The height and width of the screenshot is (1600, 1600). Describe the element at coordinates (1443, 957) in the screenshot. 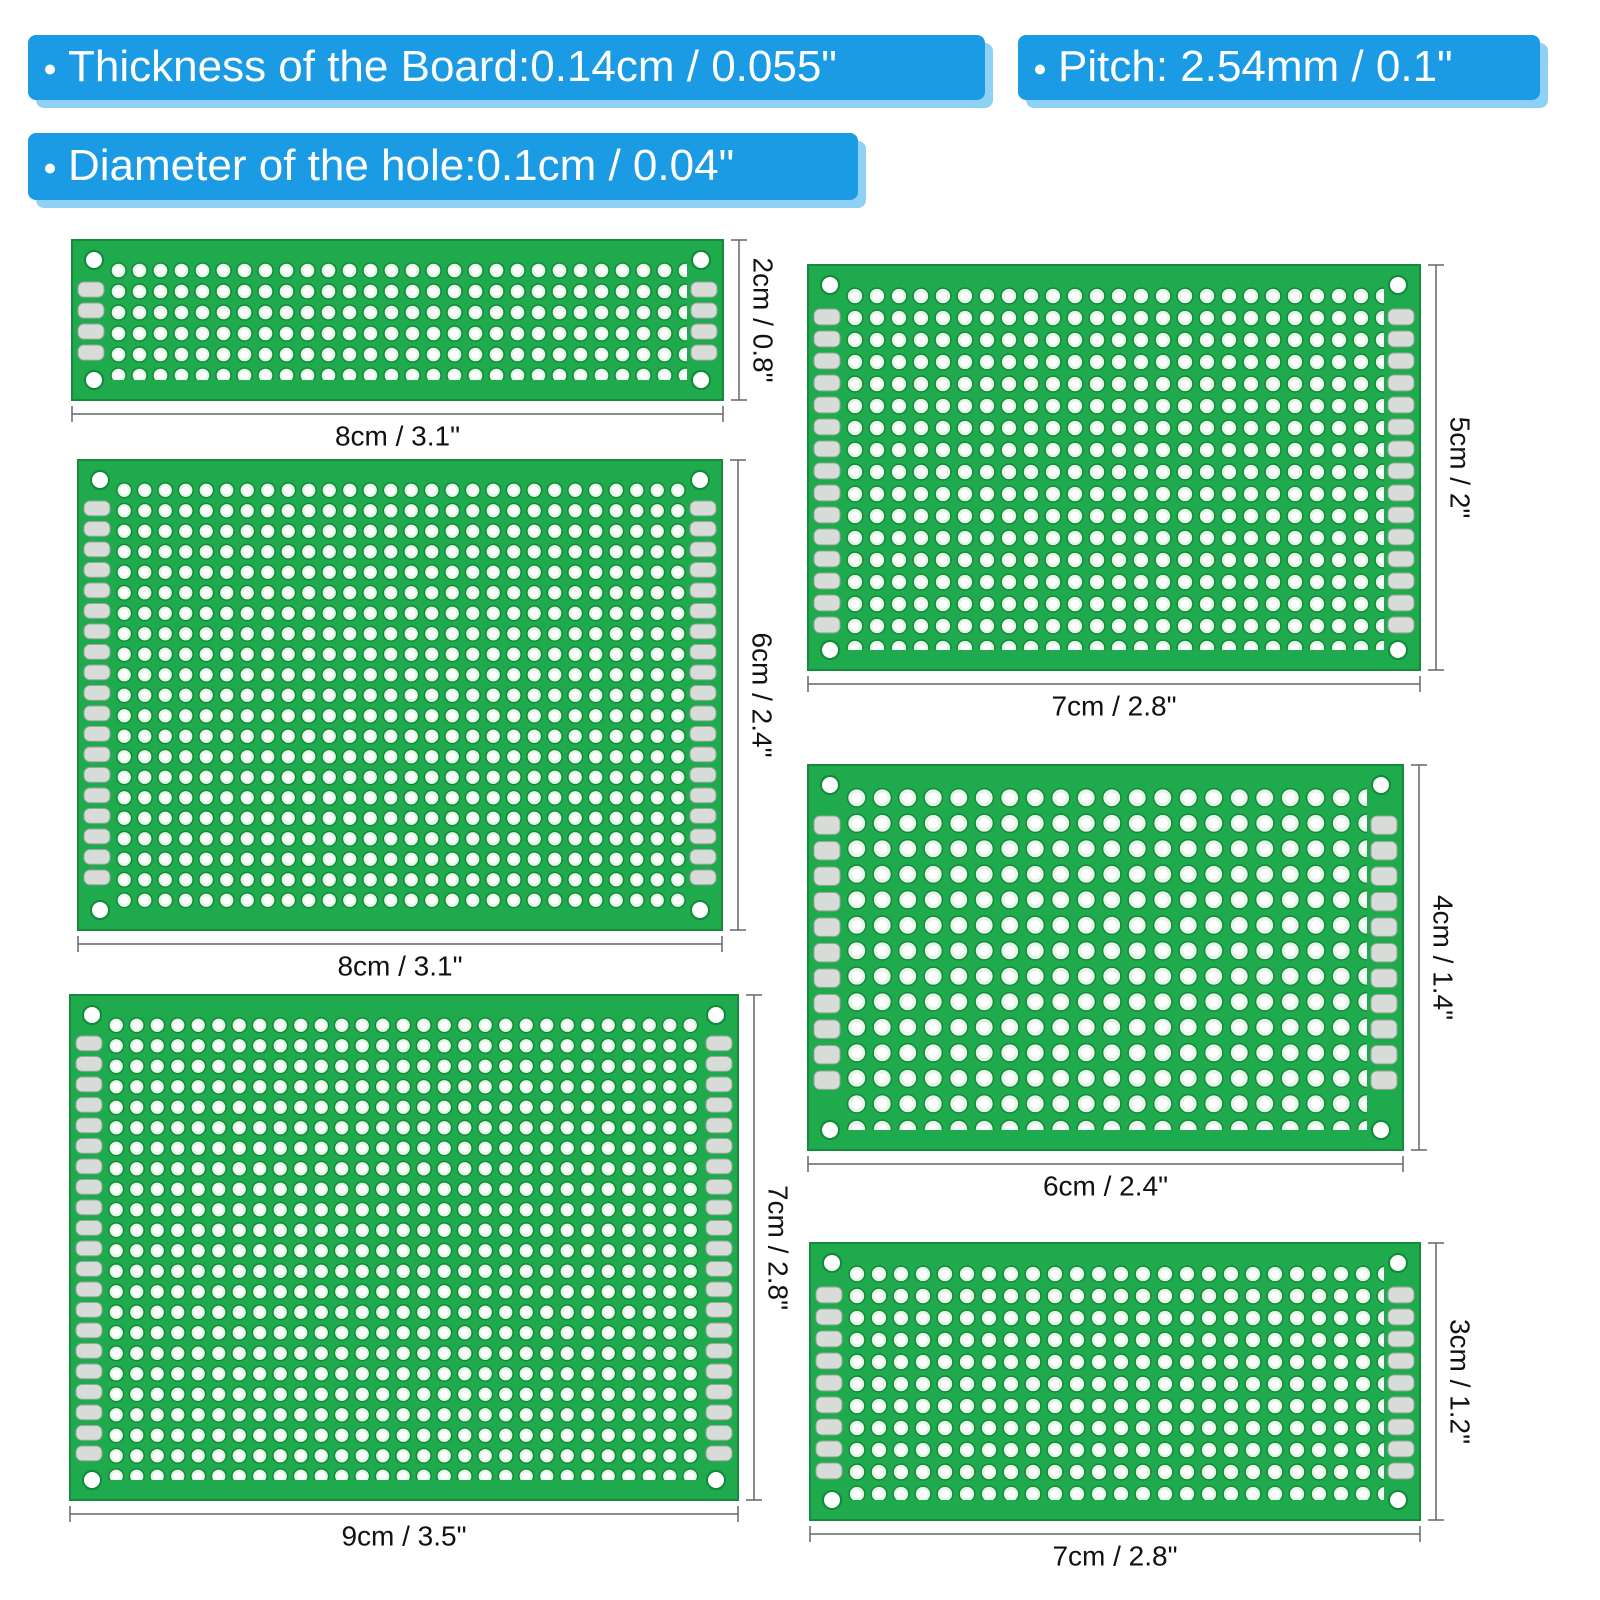

I see `height-label: 4cm / 1.4"` at that location.